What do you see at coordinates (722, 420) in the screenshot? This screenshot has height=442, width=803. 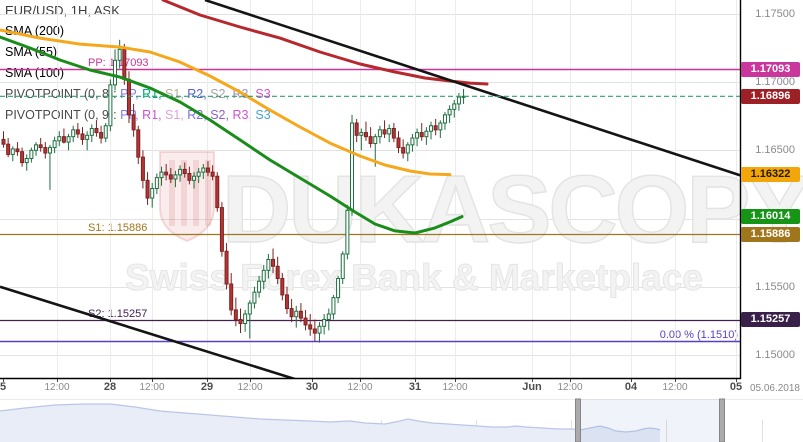 I see `navigator-handle-right` at bounding box center [722, 420].